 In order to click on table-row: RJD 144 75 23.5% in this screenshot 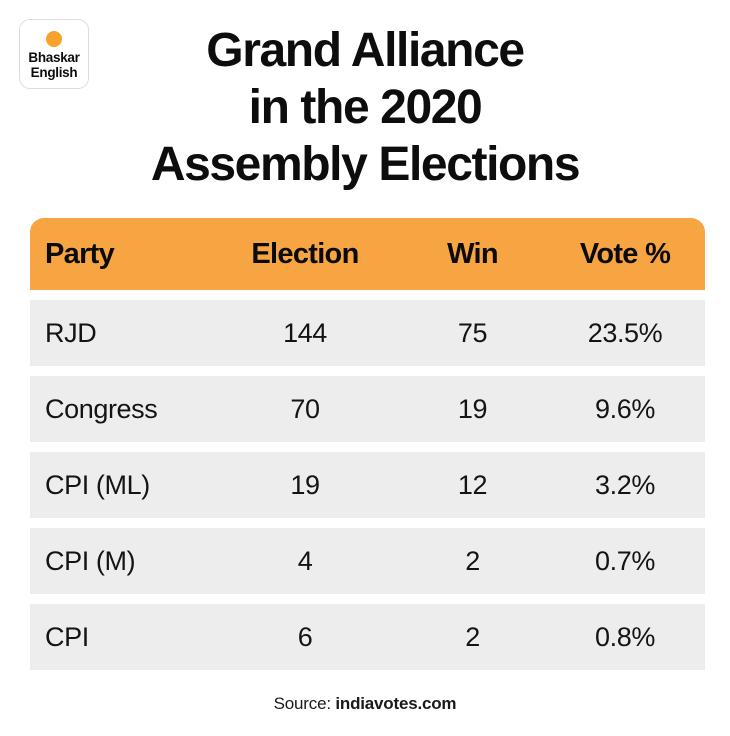, I will do `click(367, 333)`.